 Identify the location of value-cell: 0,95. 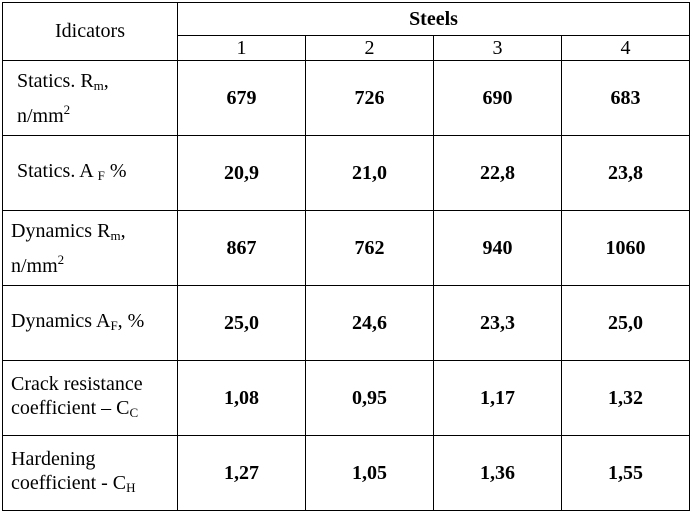
(369, 398).